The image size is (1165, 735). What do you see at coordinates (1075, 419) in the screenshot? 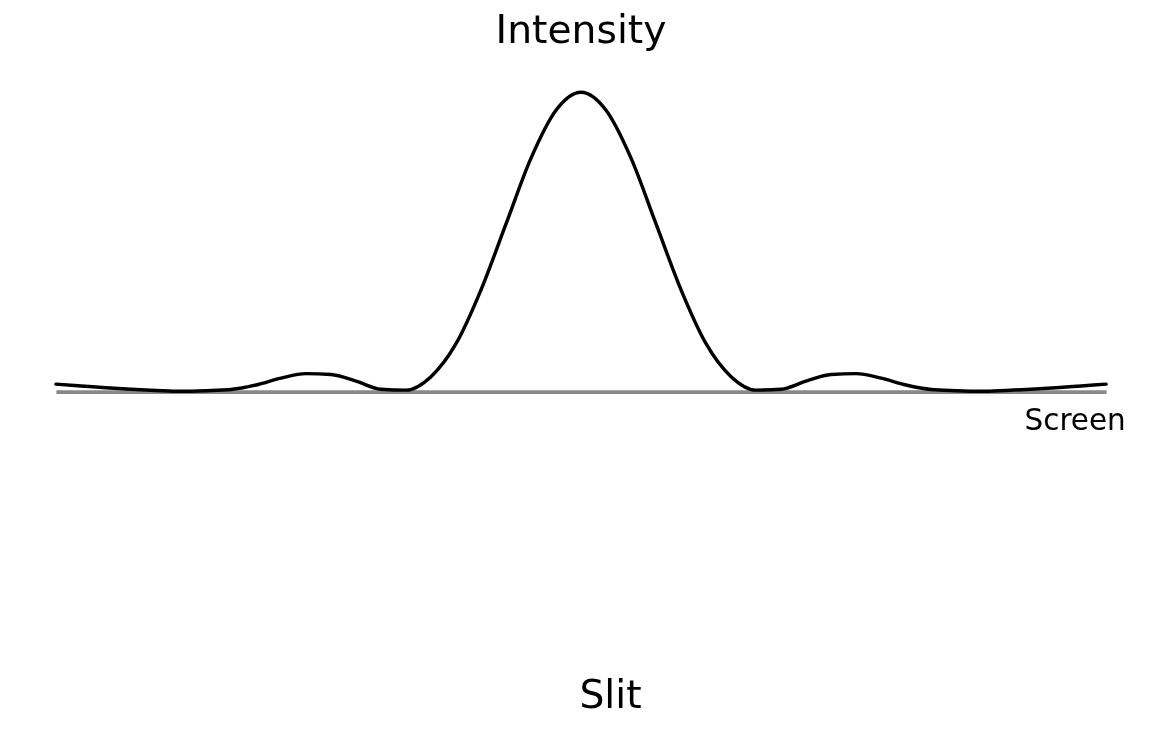
I see `text: Screen` at bounding box center [1075, 419].